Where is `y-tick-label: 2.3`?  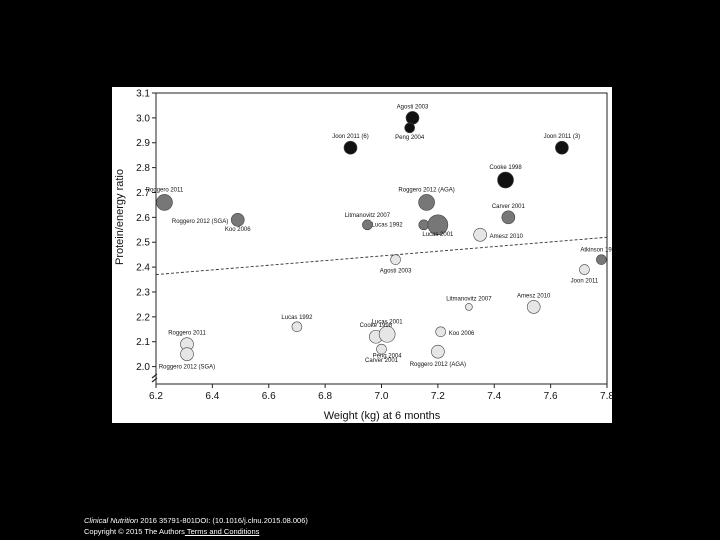 y-tick-label: 2.3 is located at coordinates (143, 292).